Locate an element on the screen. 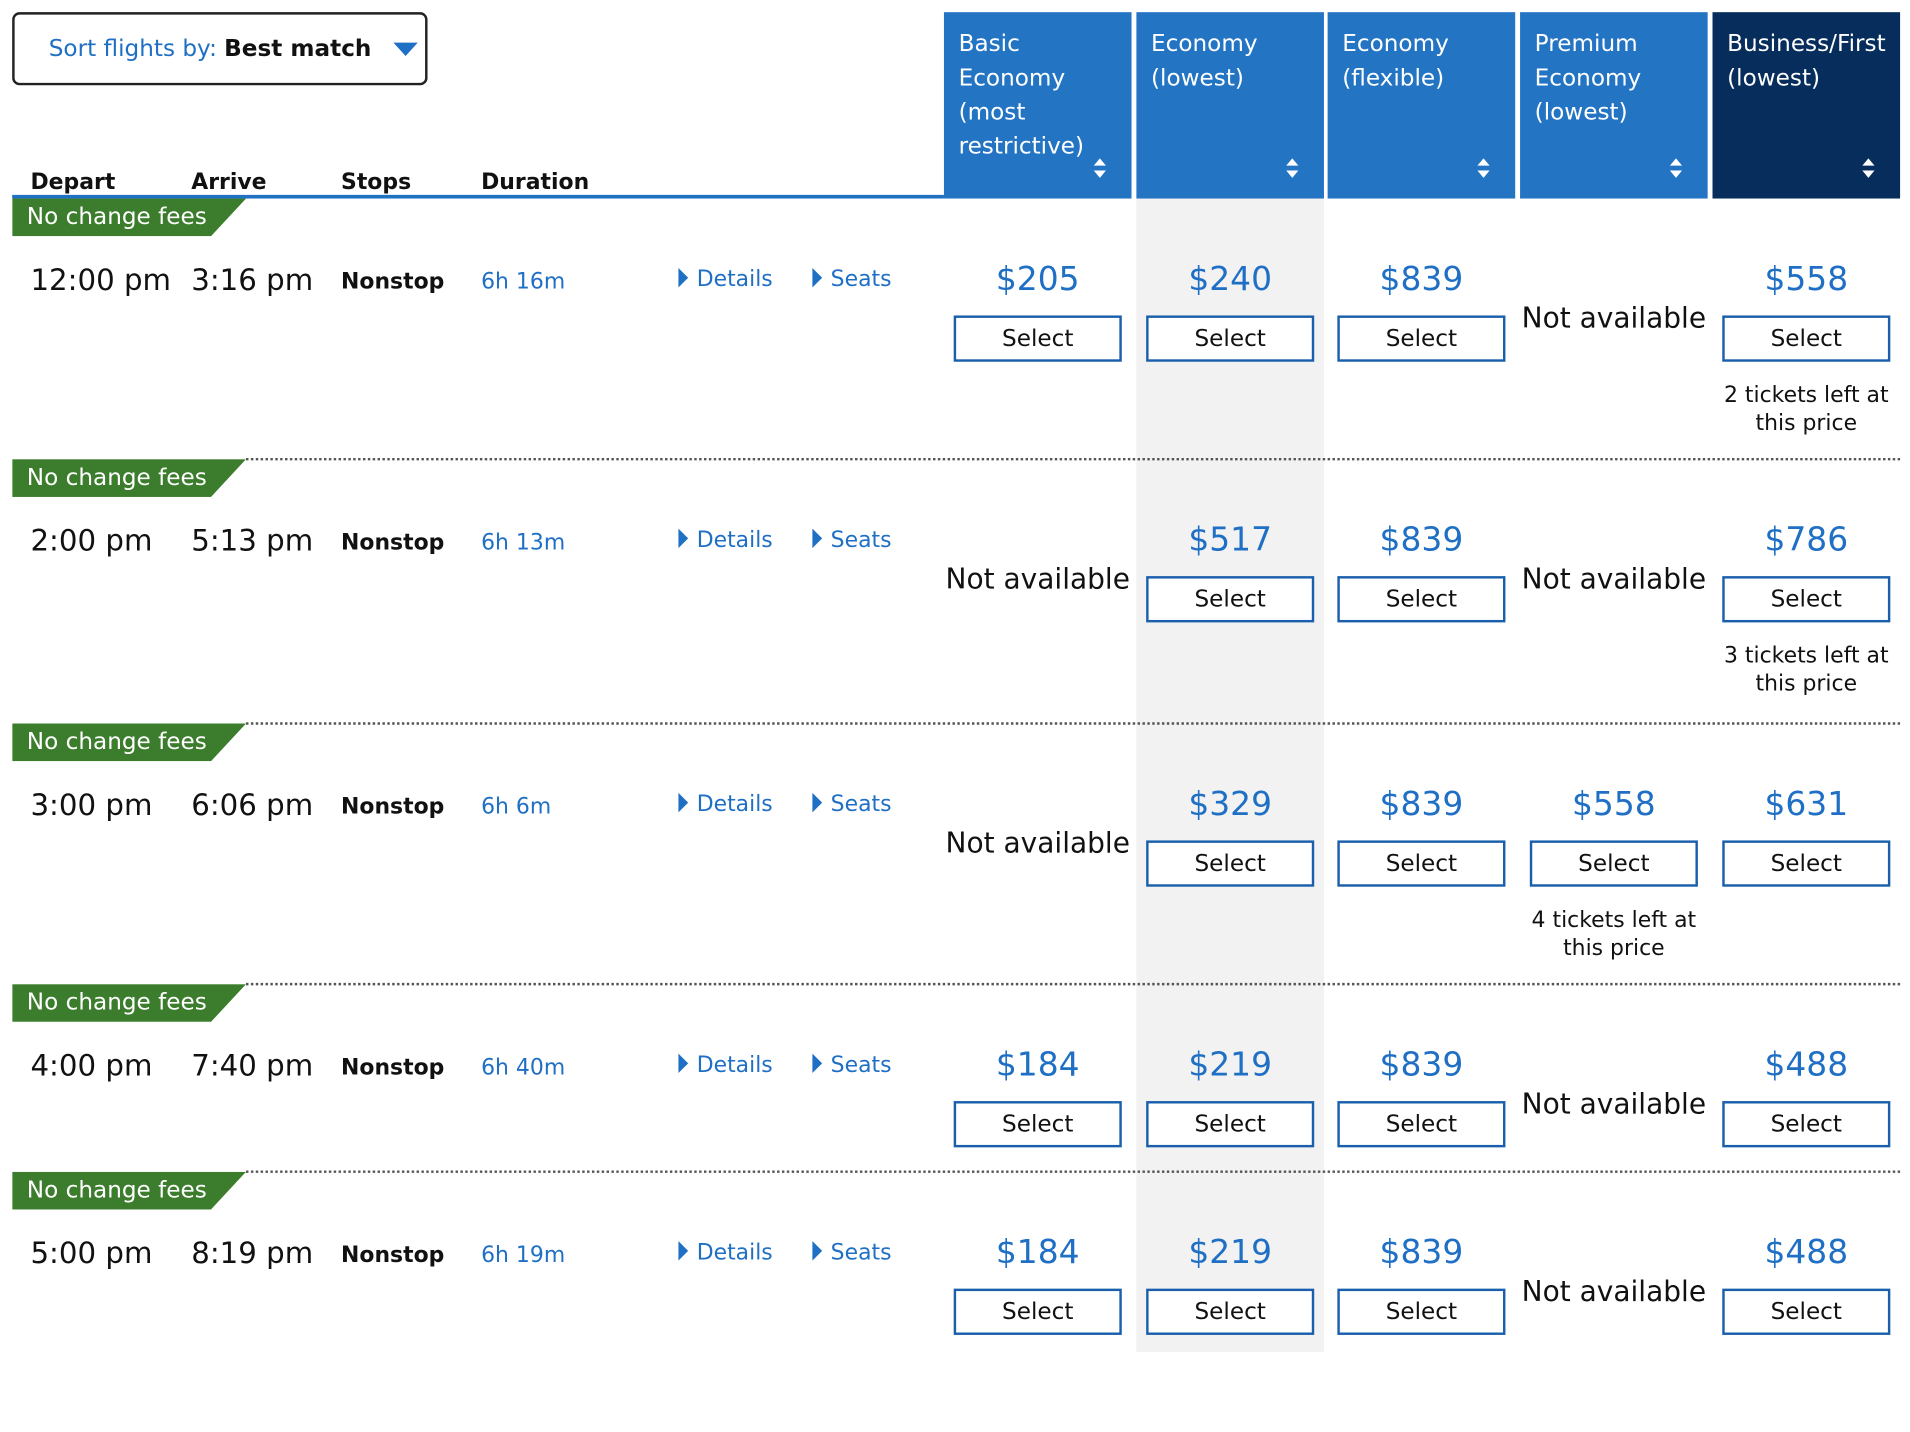 Image resolution: width=1910 pixels, height=1432 pixels. fare-header-basic-economy: Basic Economy (most restrictive) is located at coordinates (1037, 105).